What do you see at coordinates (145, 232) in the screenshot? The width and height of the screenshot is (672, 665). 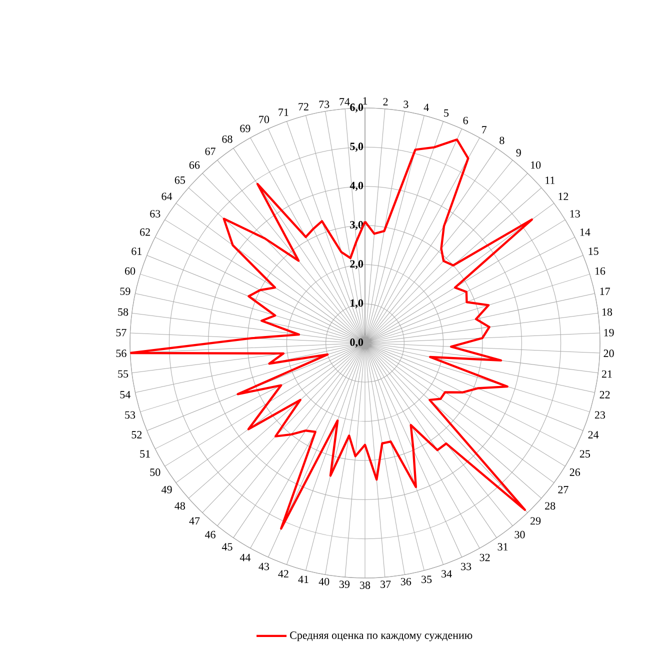 I see `spoke-label: 62` at bounding box center [145, 232].